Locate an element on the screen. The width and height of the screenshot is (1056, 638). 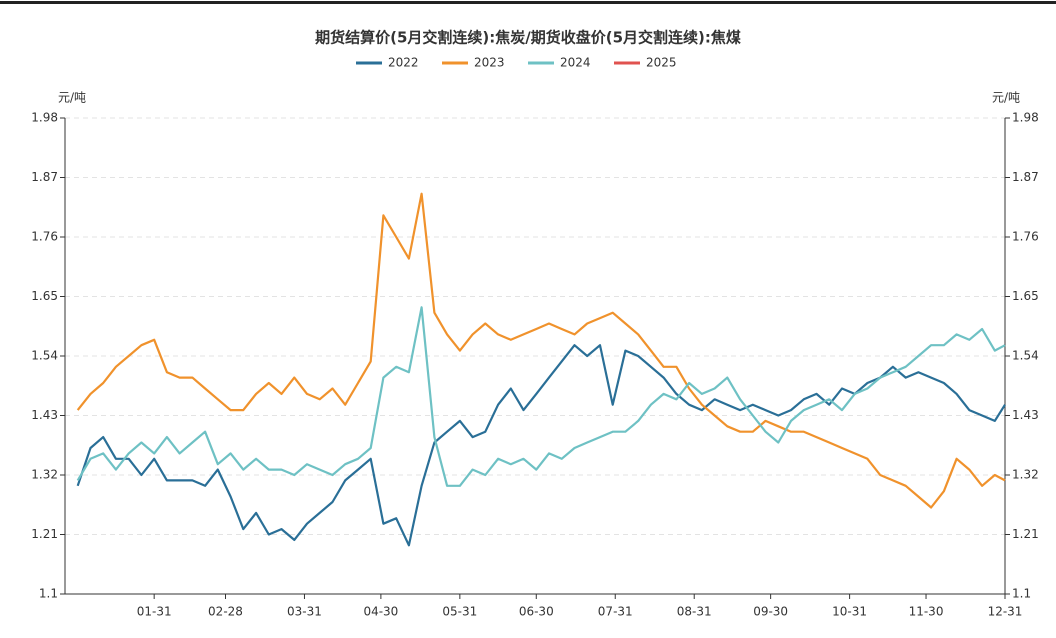
x-tick-label: 08-31 is located at coordinates (694, 612).